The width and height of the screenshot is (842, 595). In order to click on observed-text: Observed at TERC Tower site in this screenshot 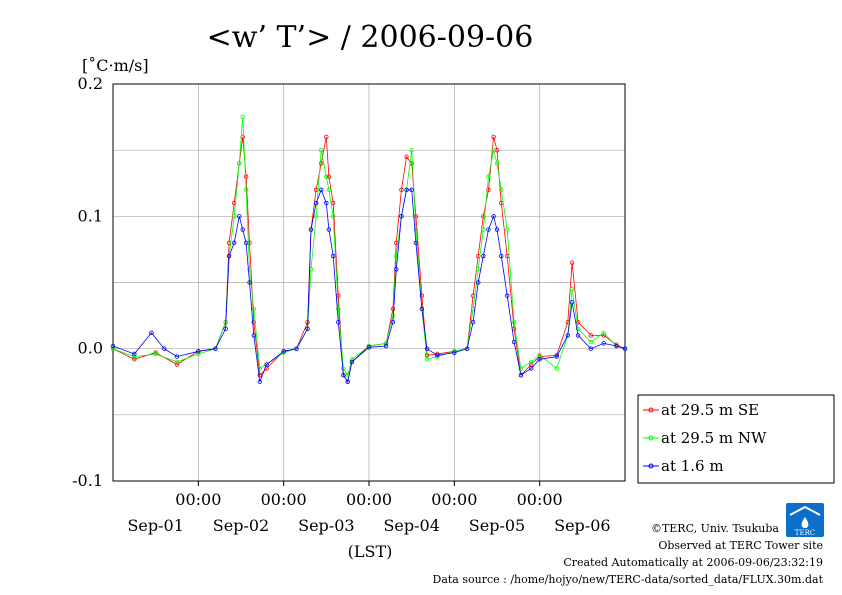, I will do `click(740, 545)`.